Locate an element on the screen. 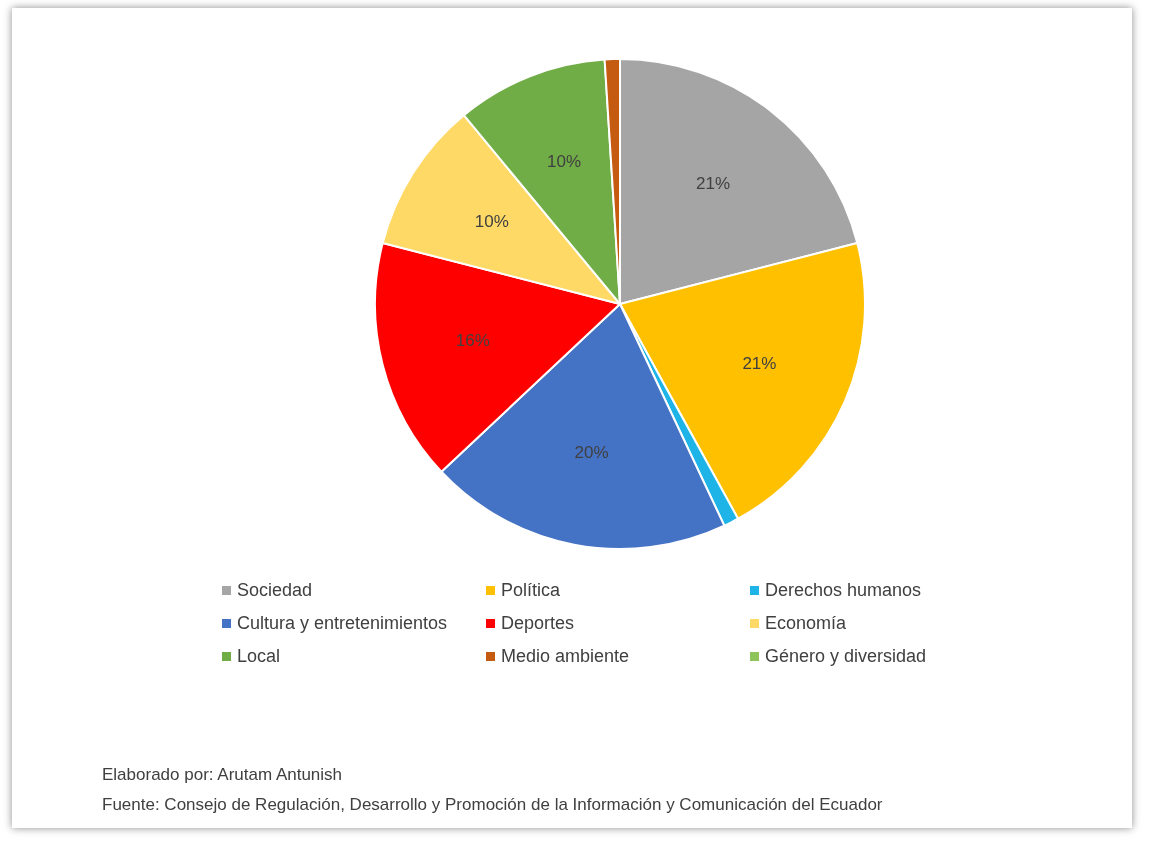  legend-label: Medio ambiente is located at coordinates (565, 656).